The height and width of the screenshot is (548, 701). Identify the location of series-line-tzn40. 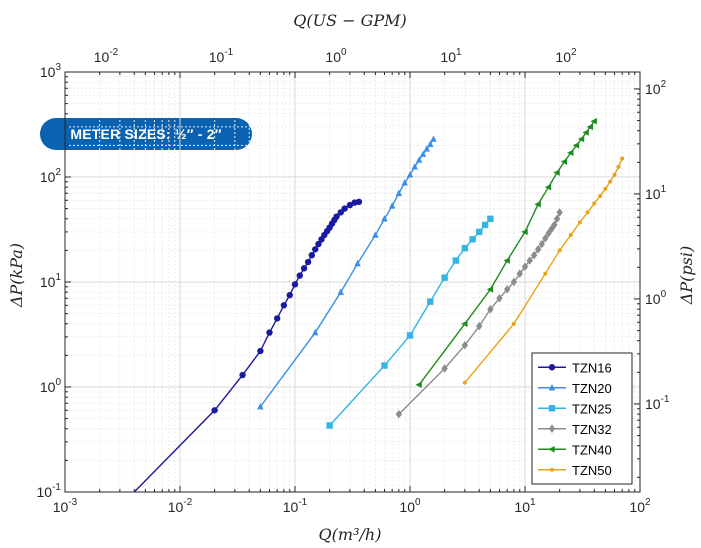
(506, 253).